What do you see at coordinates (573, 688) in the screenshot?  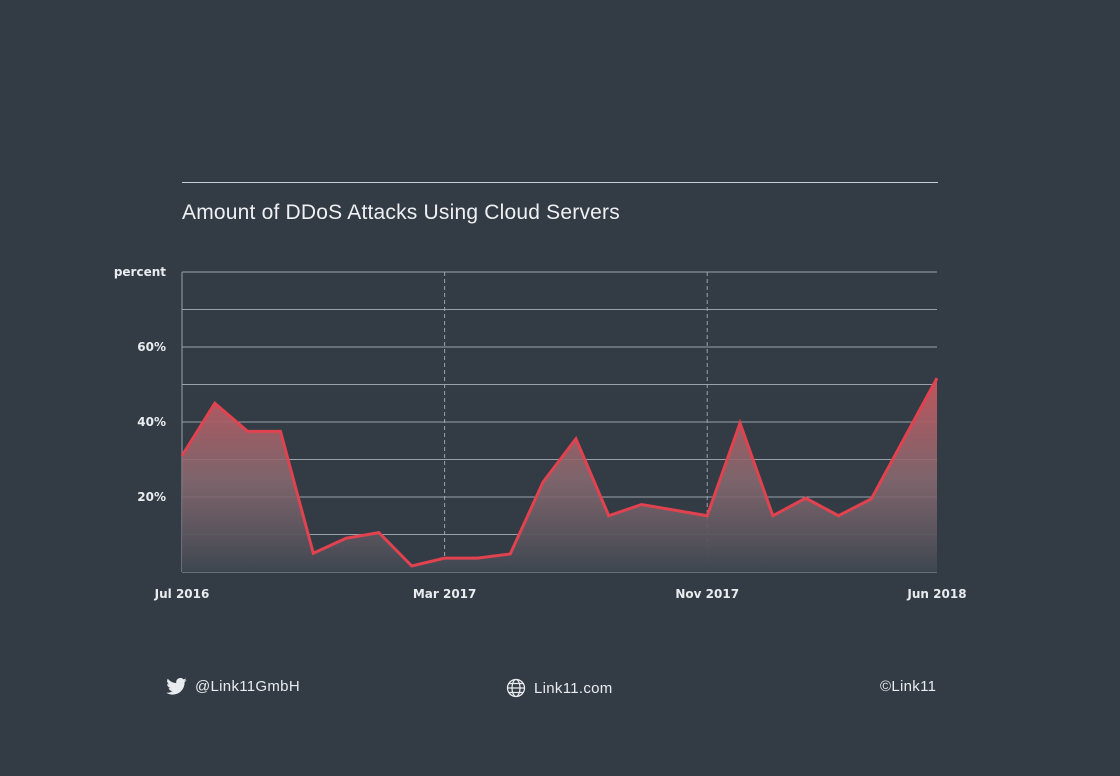 I see `website-link: Link11.com` at bounding box center [573, 688].